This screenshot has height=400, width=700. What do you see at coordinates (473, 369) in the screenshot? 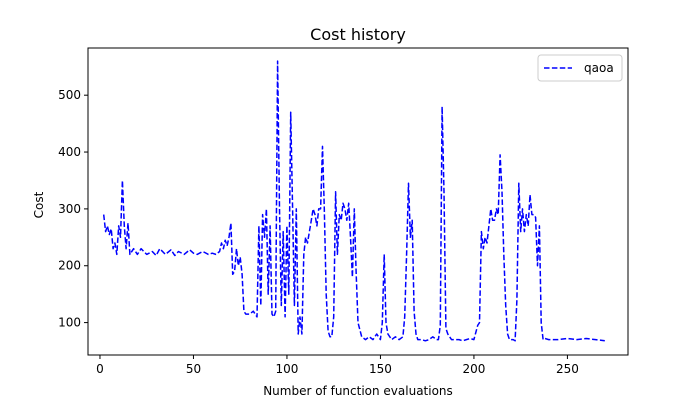
I see `x-tick-label: 200` at bounding box center [473, 369].